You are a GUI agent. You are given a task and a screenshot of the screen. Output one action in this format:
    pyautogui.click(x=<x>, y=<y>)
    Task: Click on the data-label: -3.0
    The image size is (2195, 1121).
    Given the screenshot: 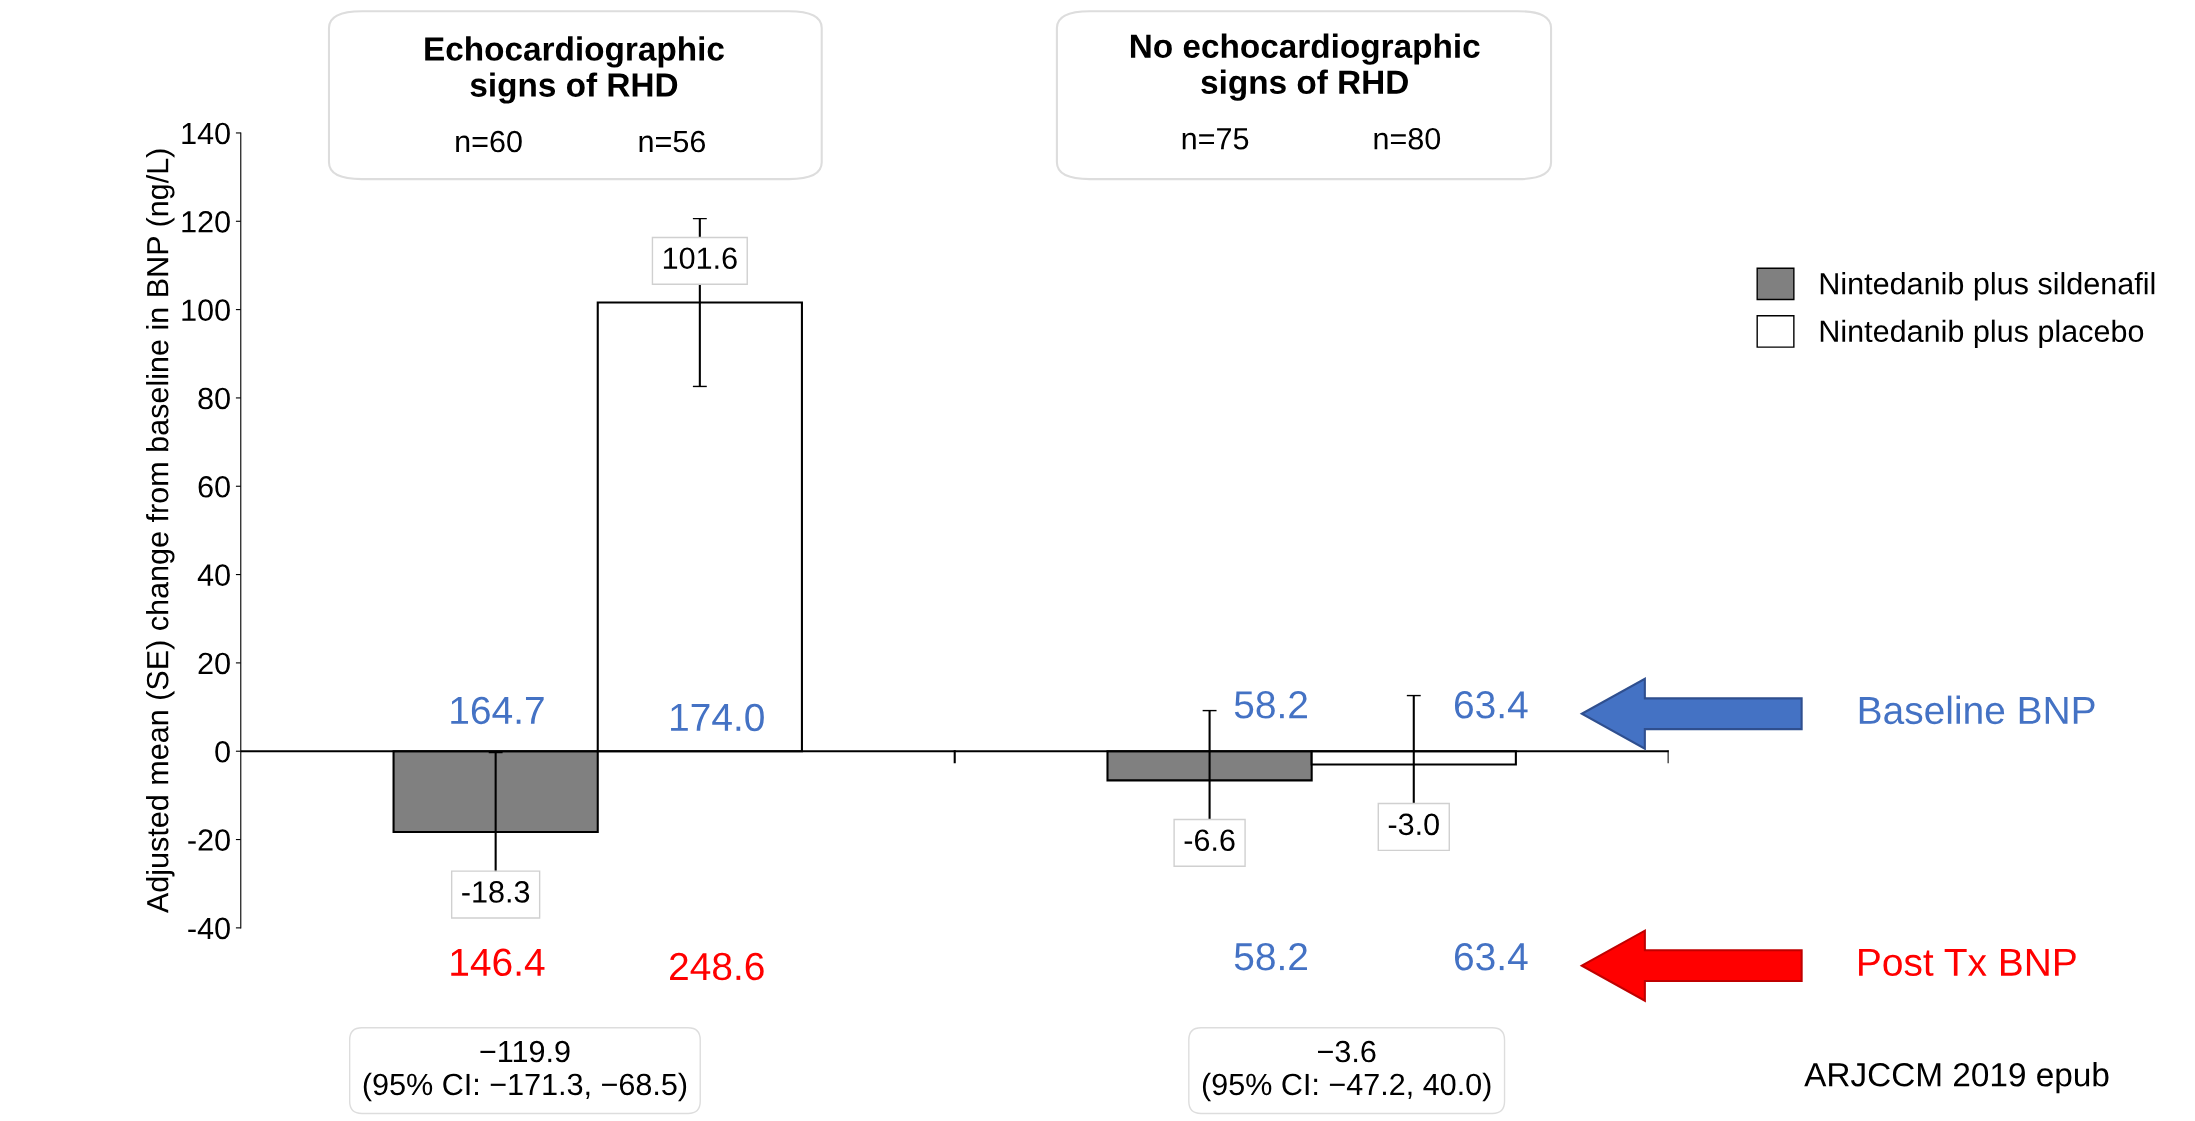 What is the action you would take?
    pyautogui.click(x=1413, y=824)
    